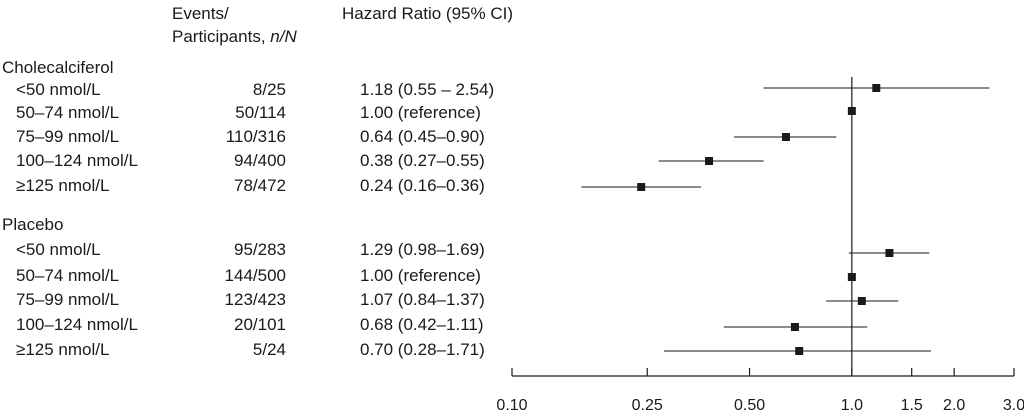 This screenshot has height=413, width=1024. Describe the element at coordinates (422, 249) in the screenshot. I see `row-hazard-ratio: 1.29 (0.98–1.69)` at that location.